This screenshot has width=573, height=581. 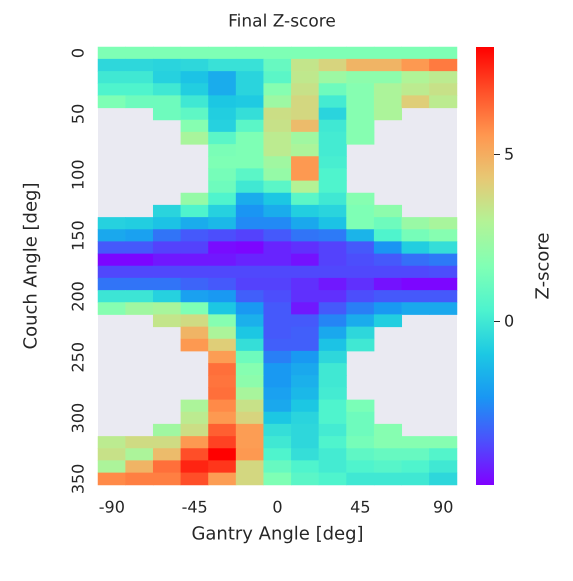 I want to click on x-tick-label: -90, so click(x=111, y=507).